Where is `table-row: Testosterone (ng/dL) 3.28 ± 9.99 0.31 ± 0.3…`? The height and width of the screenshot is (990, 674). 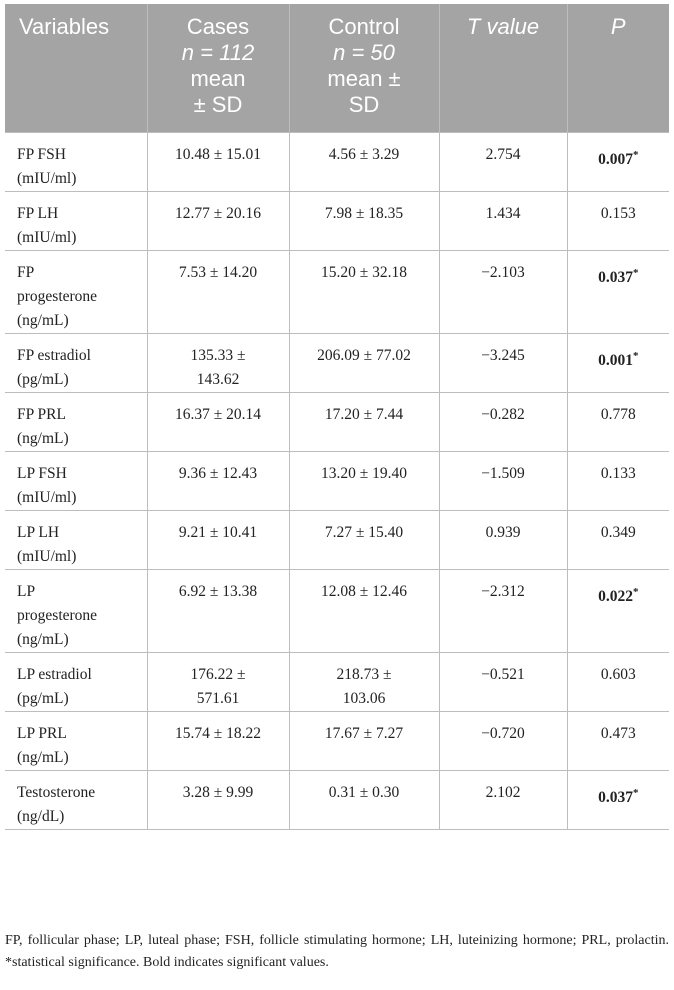 table-row: Testosterone (ng/dL) 3.28 ± 9.99 0.31 ± 0.3… is located at coordinates (337, 799).